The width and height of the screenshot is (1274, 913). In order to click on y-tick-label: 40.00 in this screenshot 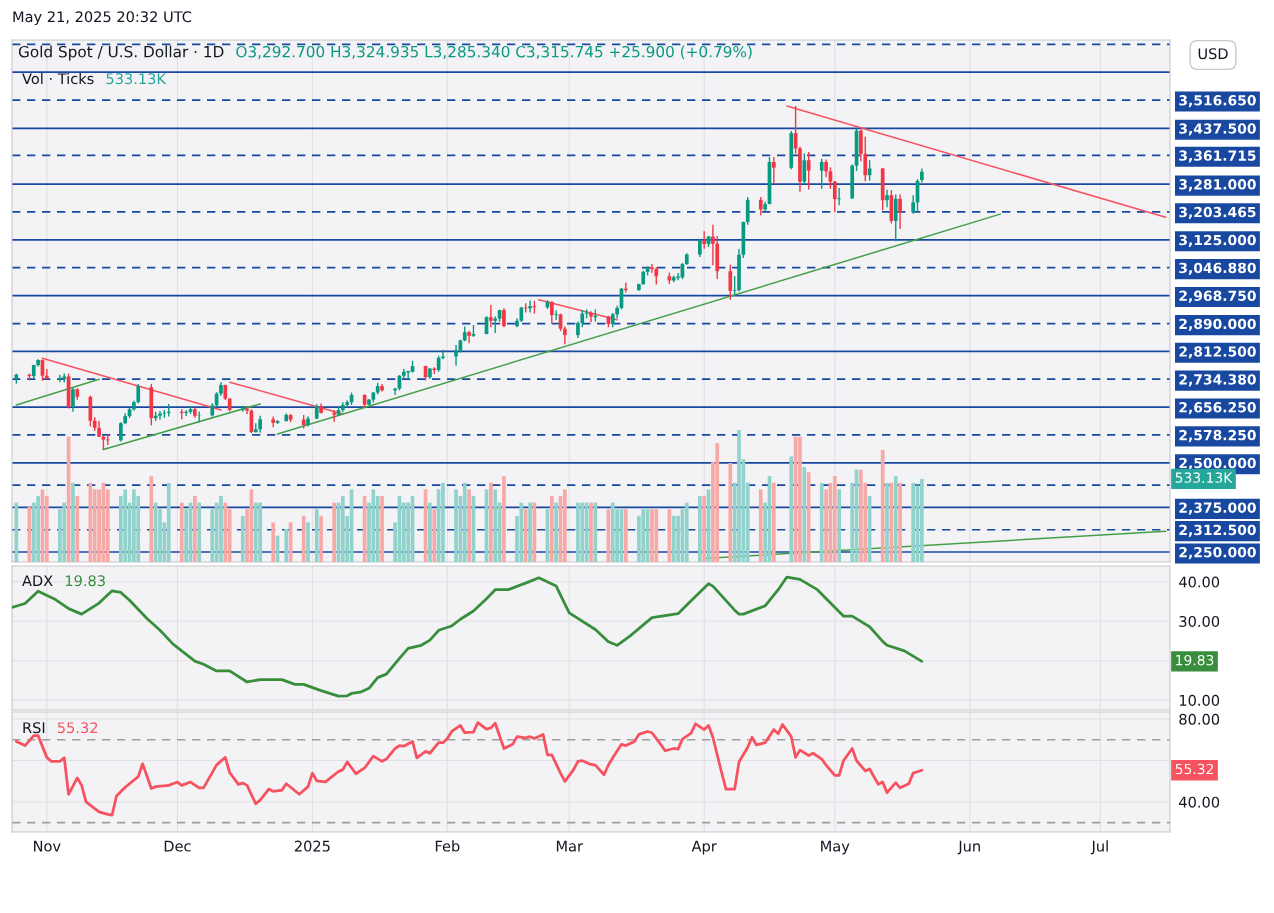, I will do `click(1199, 582)`.